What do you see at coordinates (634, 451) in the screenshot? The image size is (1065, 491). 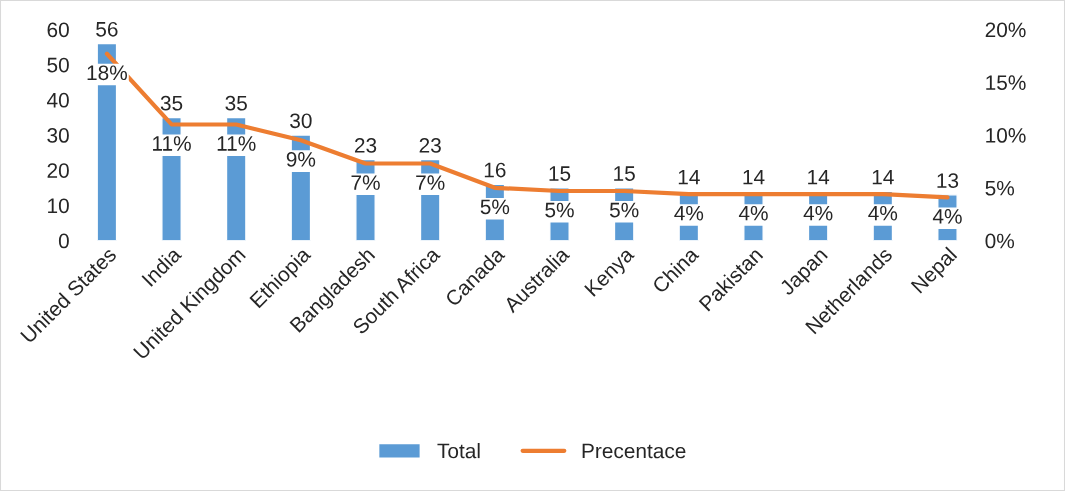 I see `legend-label: Precentace` at bounding box center [634, 451].